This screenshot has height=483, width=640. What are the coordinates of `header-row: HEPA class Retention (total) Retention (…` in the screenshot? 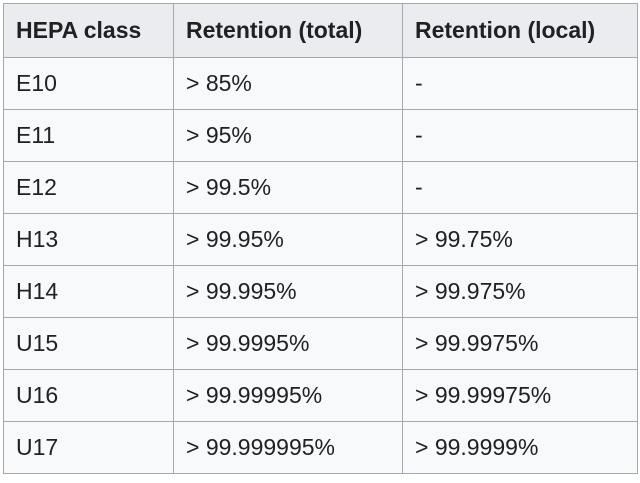 It's located at (320, 30).